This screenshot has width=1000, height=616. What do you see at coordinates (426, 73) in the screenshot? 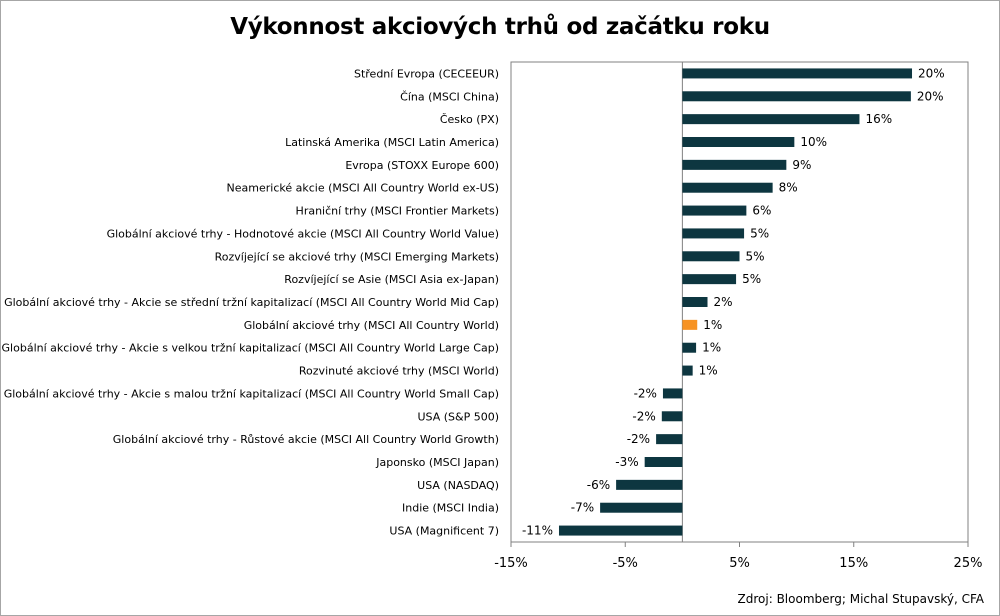
I see `category-label: Střední Evropa (CECEEUR)` at bounding box center [426, 73].